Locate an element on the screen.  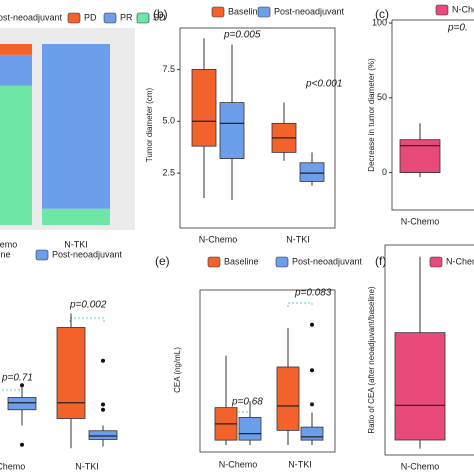
legend-title: Post-neoadjuvant is located at coordinates (31, 17).